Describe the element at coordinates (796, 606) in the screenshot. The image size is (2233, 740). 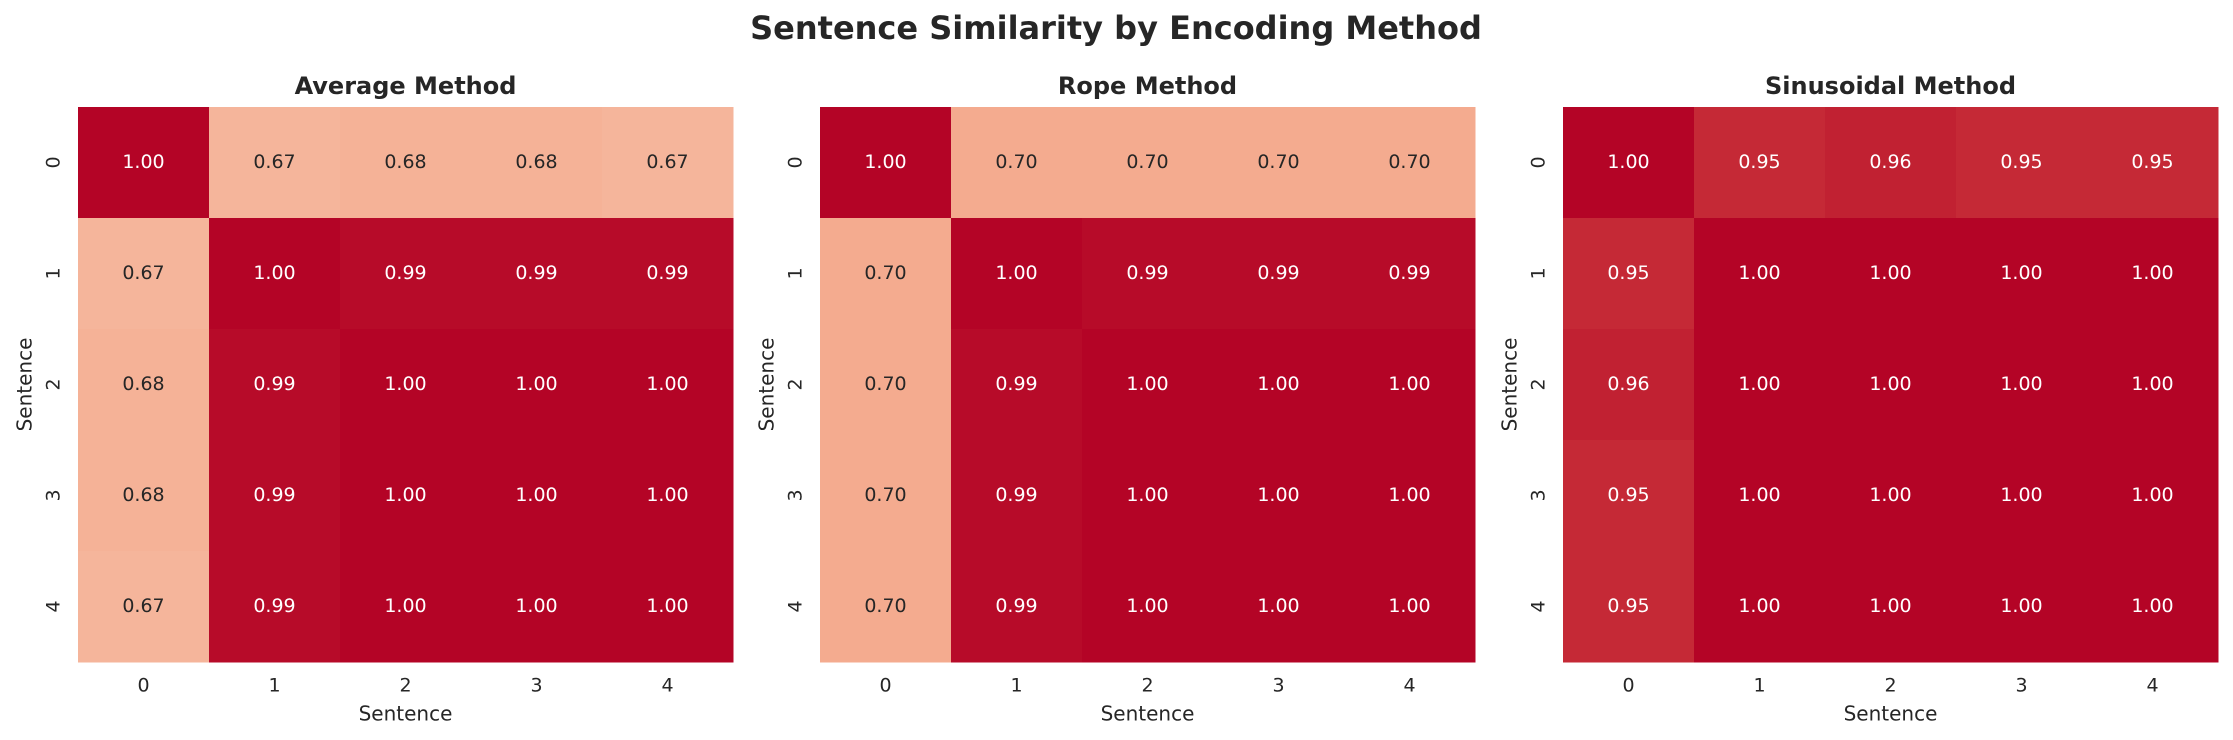
I see `y-tick-label: 4` at that location.